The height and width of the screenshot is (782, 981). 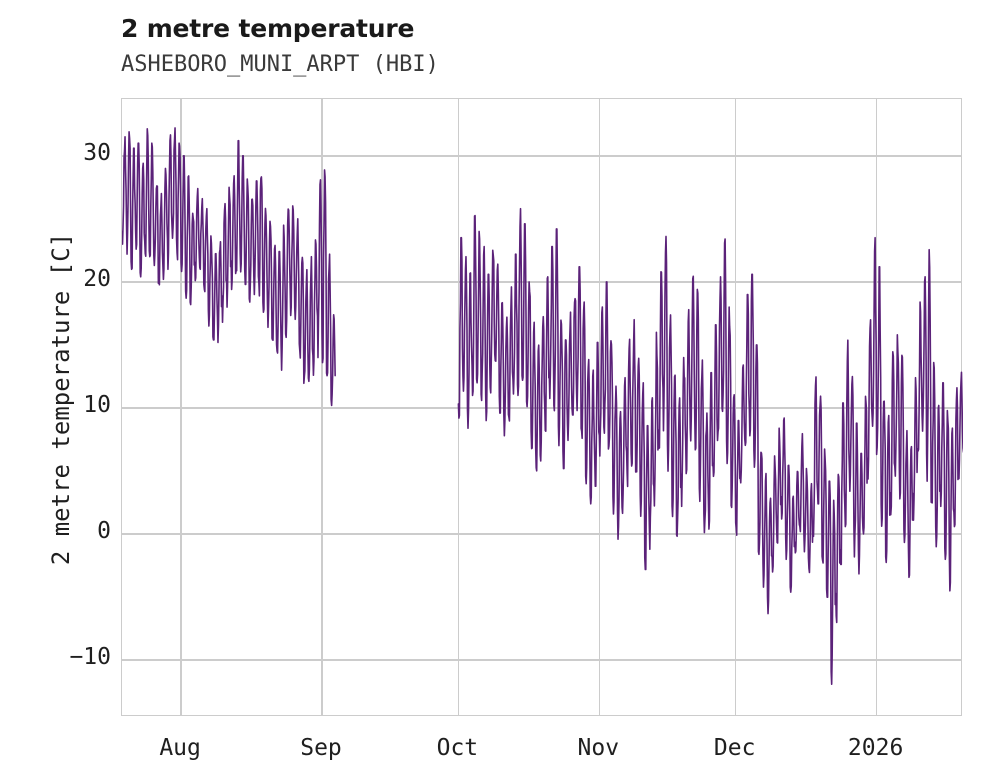 I want to click on y-tick-label: 20, so click(x=97, y=278).